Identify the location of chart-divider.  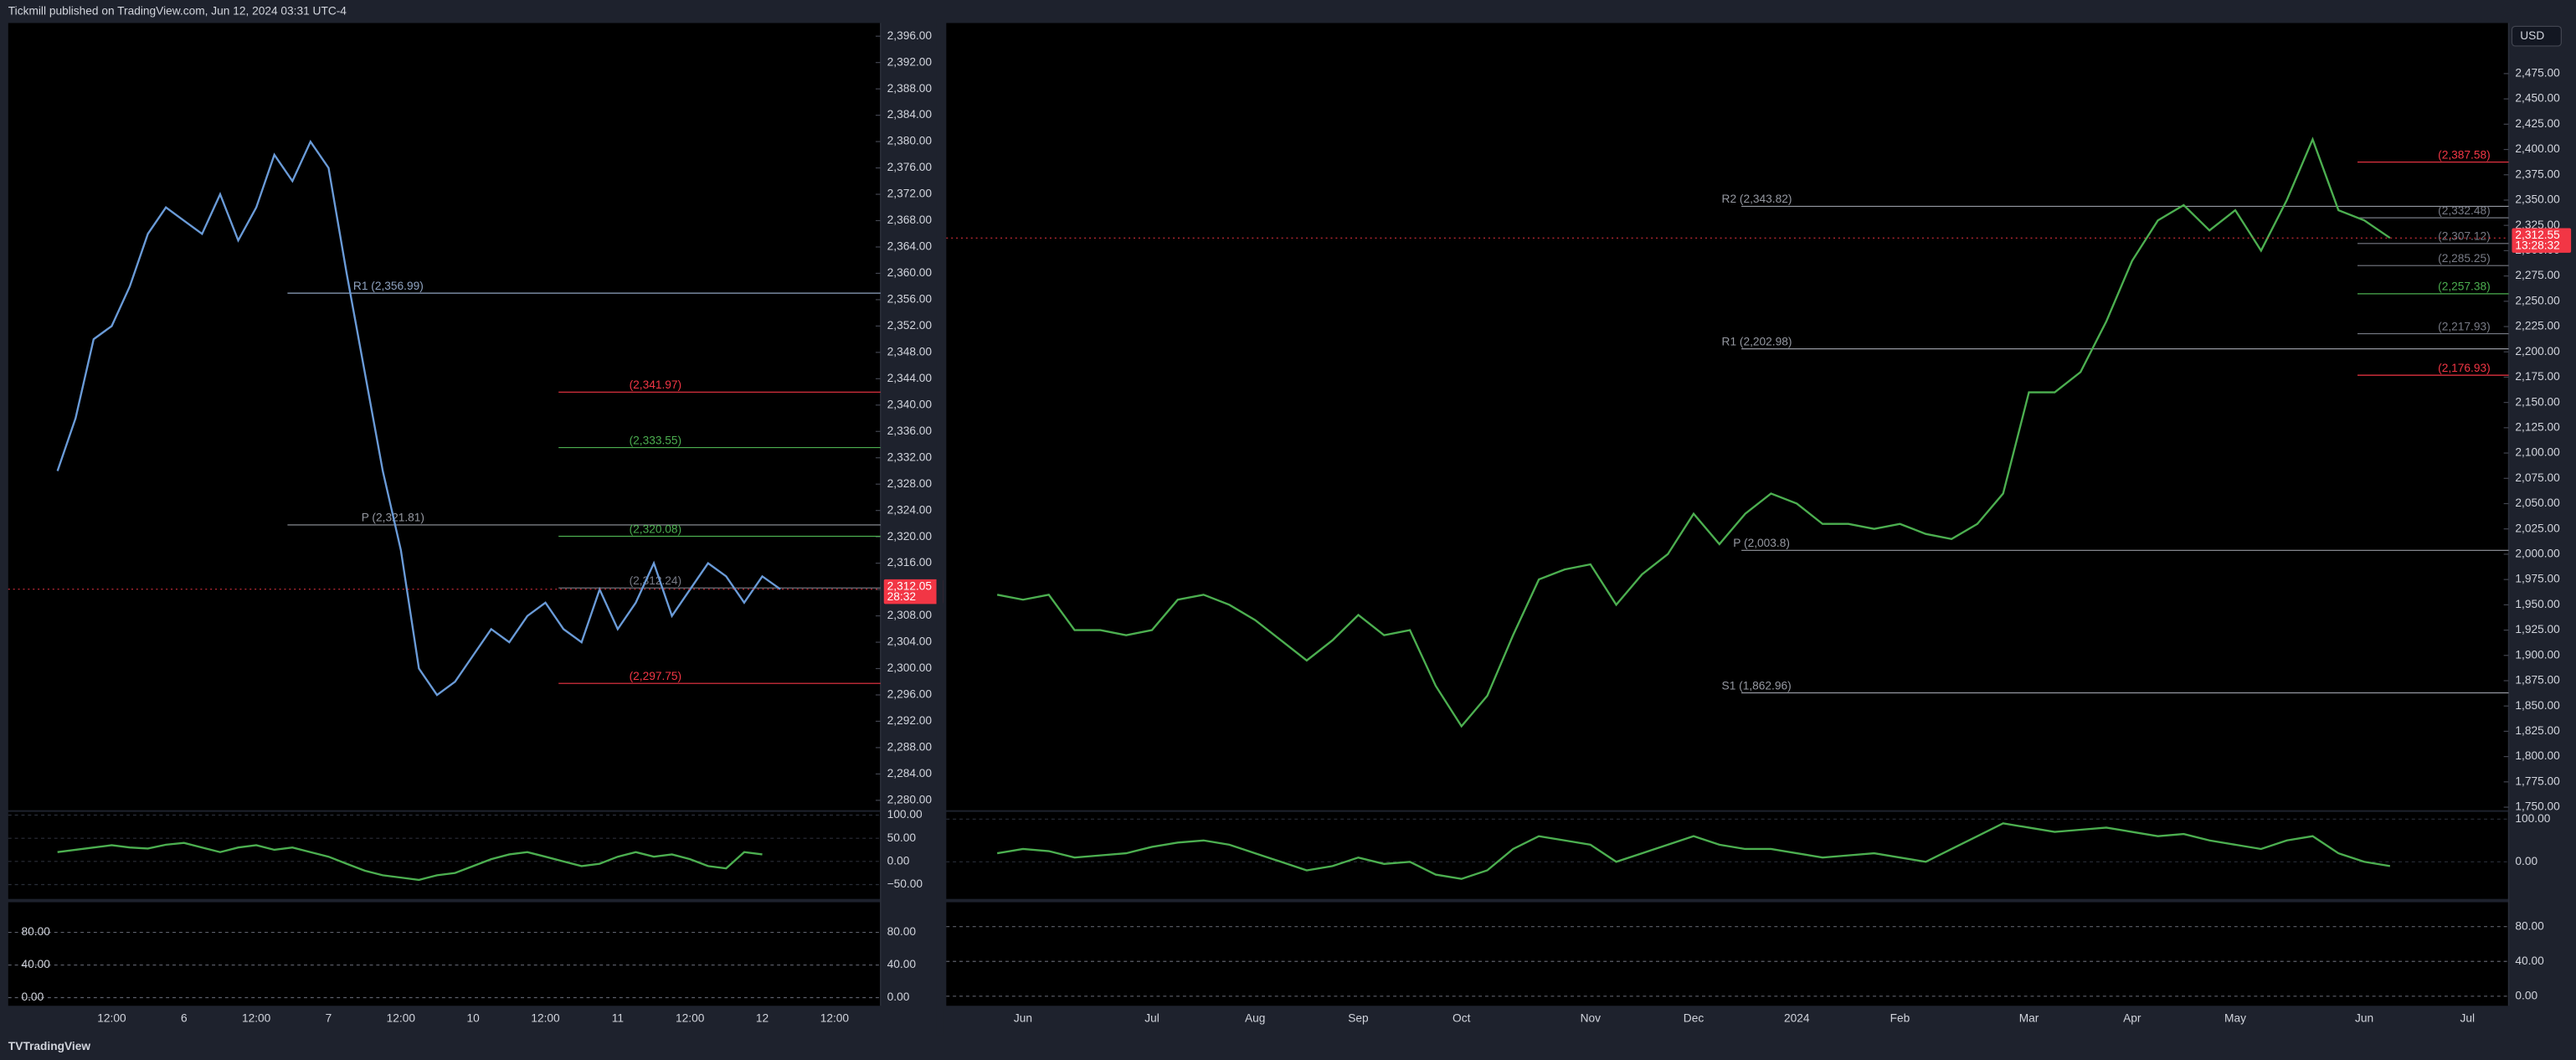
(940, 527).